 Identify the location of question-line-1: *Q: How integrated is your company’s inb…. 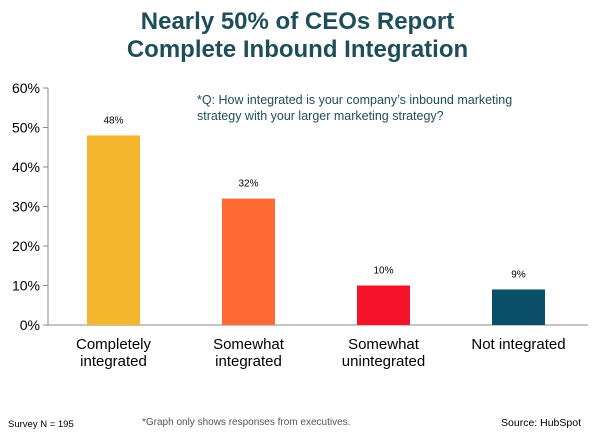
(354, 100).